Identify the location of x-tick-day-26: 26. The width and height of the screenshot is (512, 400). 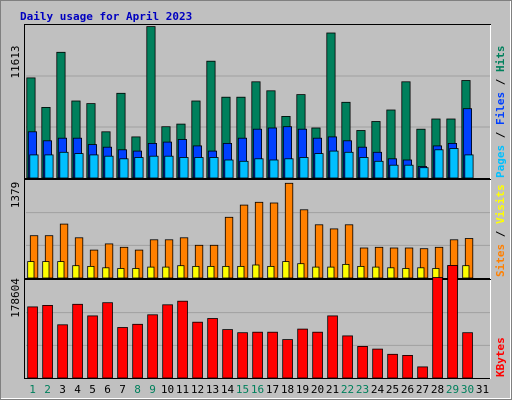
(407, 389).